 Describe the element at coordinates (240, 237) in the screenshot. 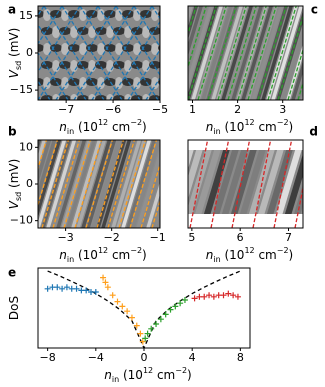

I see `x-tick-label: 6` at that location.